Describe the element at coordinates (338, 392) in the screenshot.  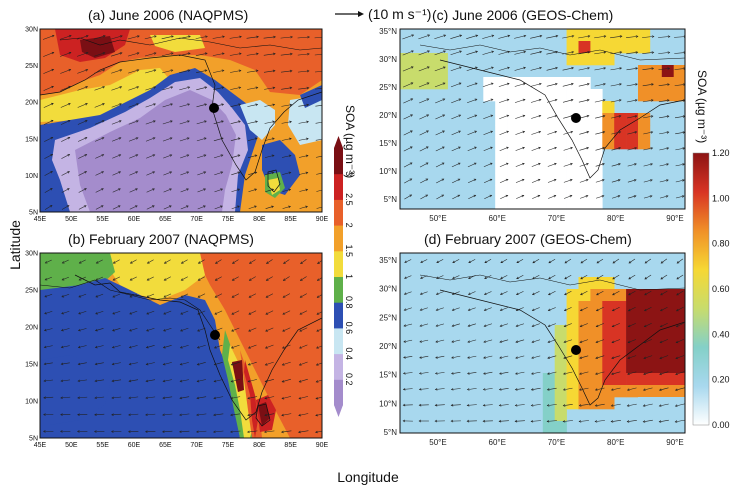
I see `left-colorbar-segment` at that location.